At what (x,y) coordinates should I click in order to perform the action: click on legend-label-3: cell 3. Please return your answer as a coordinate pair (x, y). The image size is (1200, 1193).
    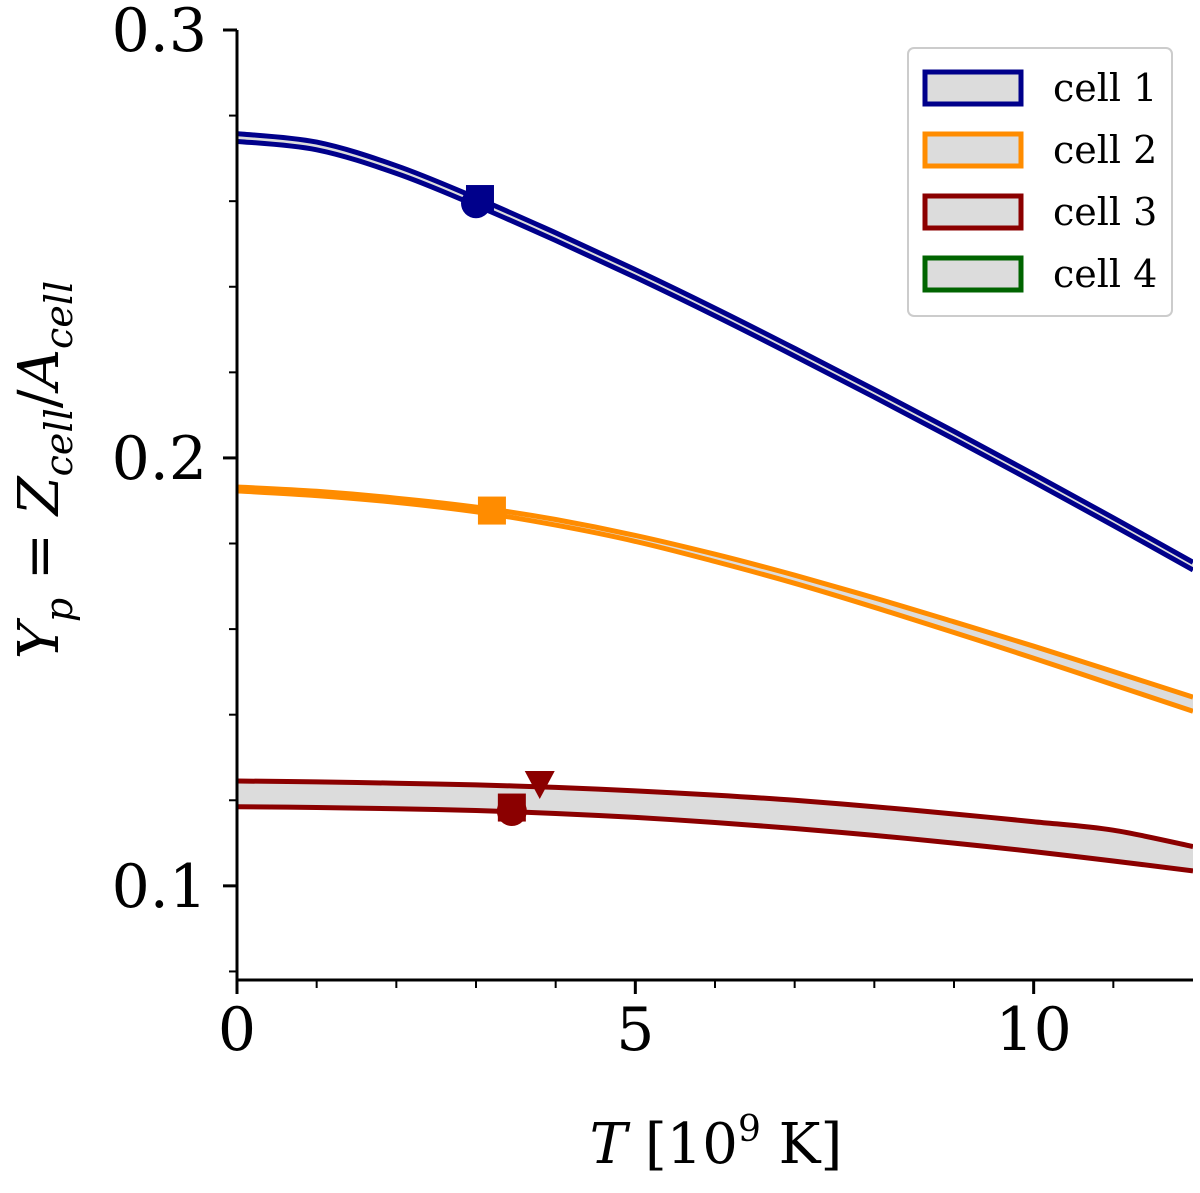
    Looking at the image, I should click on (1105, 212).